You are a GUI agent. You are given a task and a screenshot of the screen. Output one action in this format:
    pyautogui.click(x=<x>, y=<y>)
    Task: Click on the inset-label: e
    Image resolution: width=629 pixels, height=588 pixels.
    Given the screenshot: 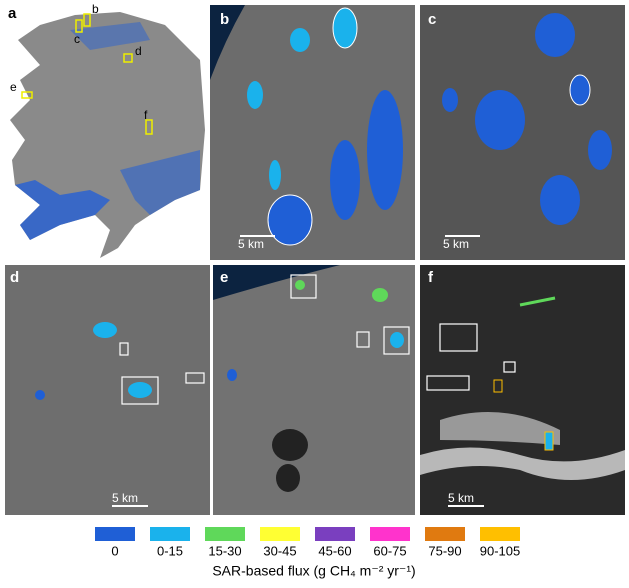 What is the action you would take?
    pyautogui.click(x=13, y=87)
    